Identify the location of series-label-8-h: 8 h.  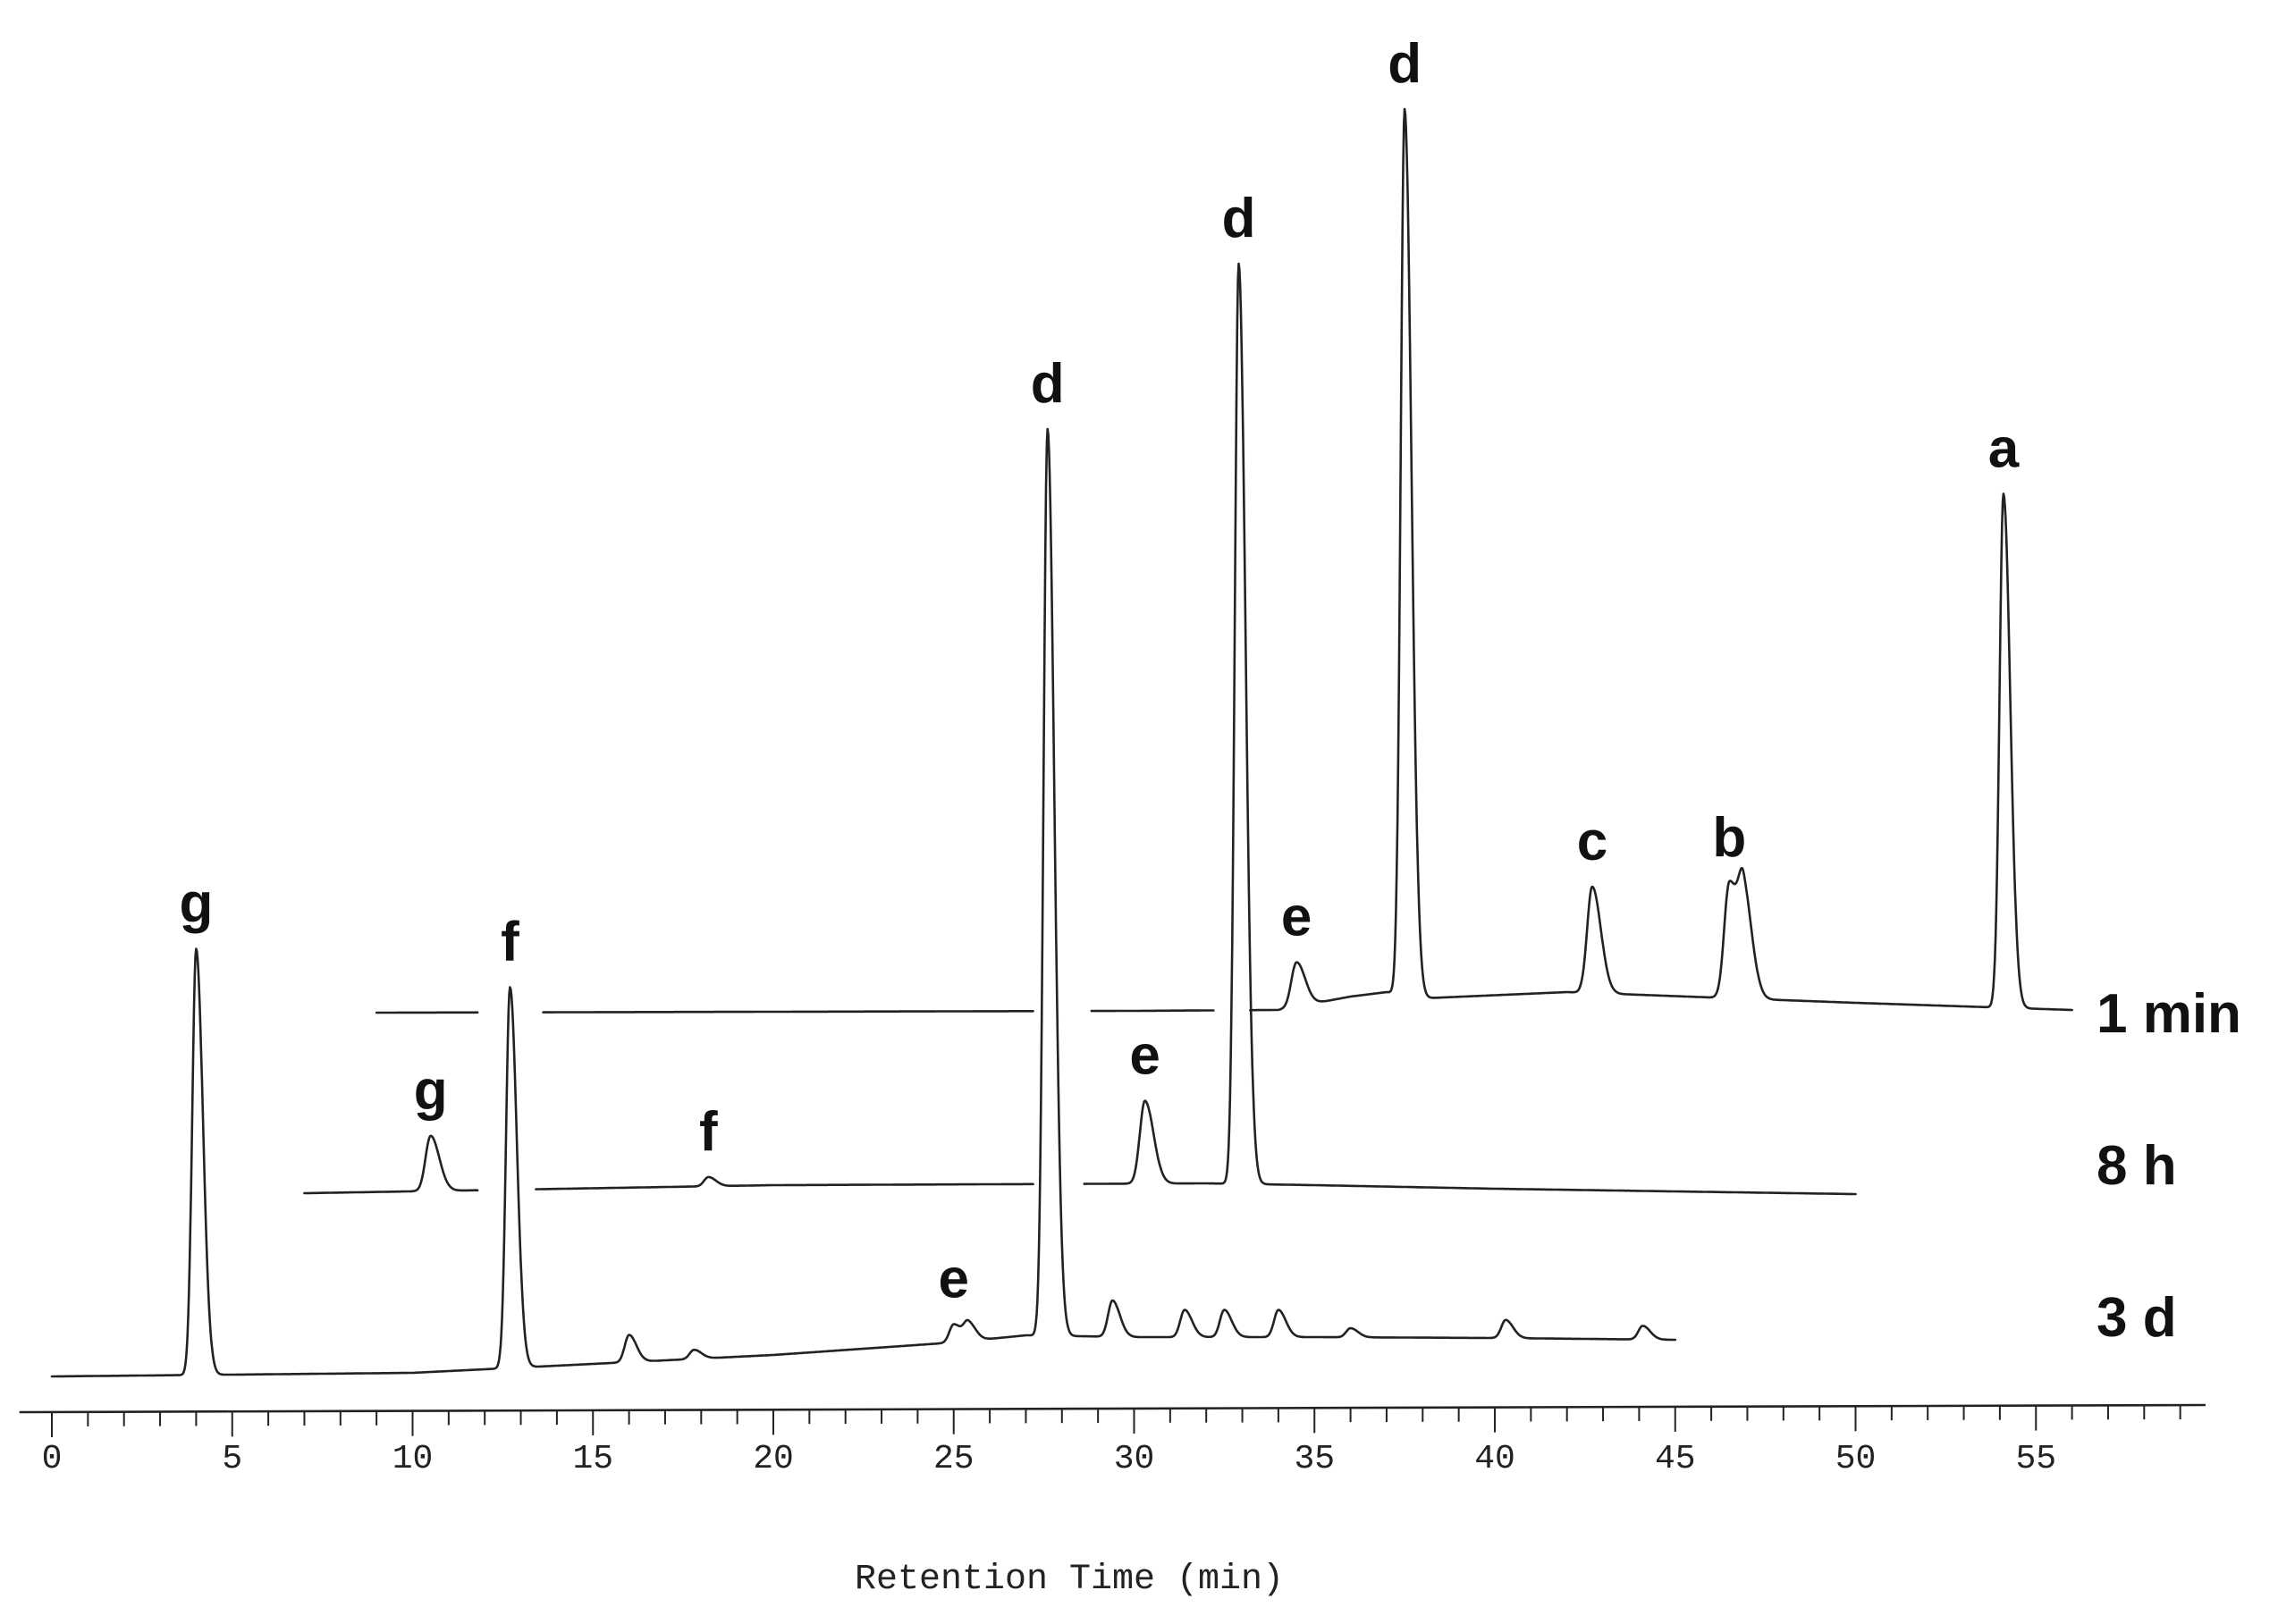
(2137, 1166).